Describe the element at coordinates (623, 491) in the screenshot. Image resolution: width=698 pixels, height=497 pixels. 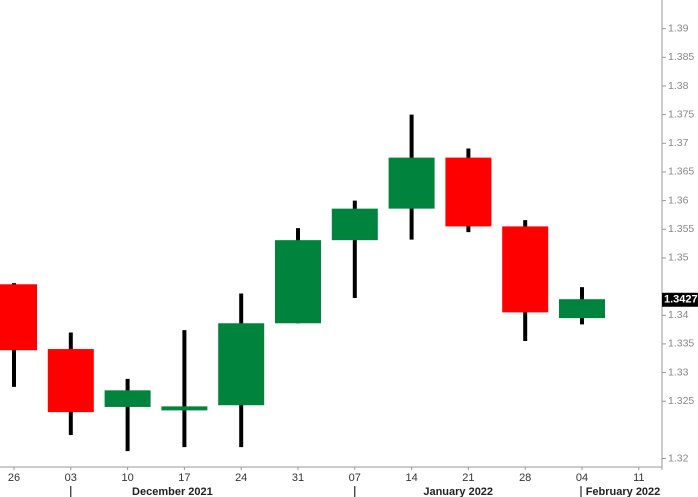
I see `month-label: February 2022` at that location.